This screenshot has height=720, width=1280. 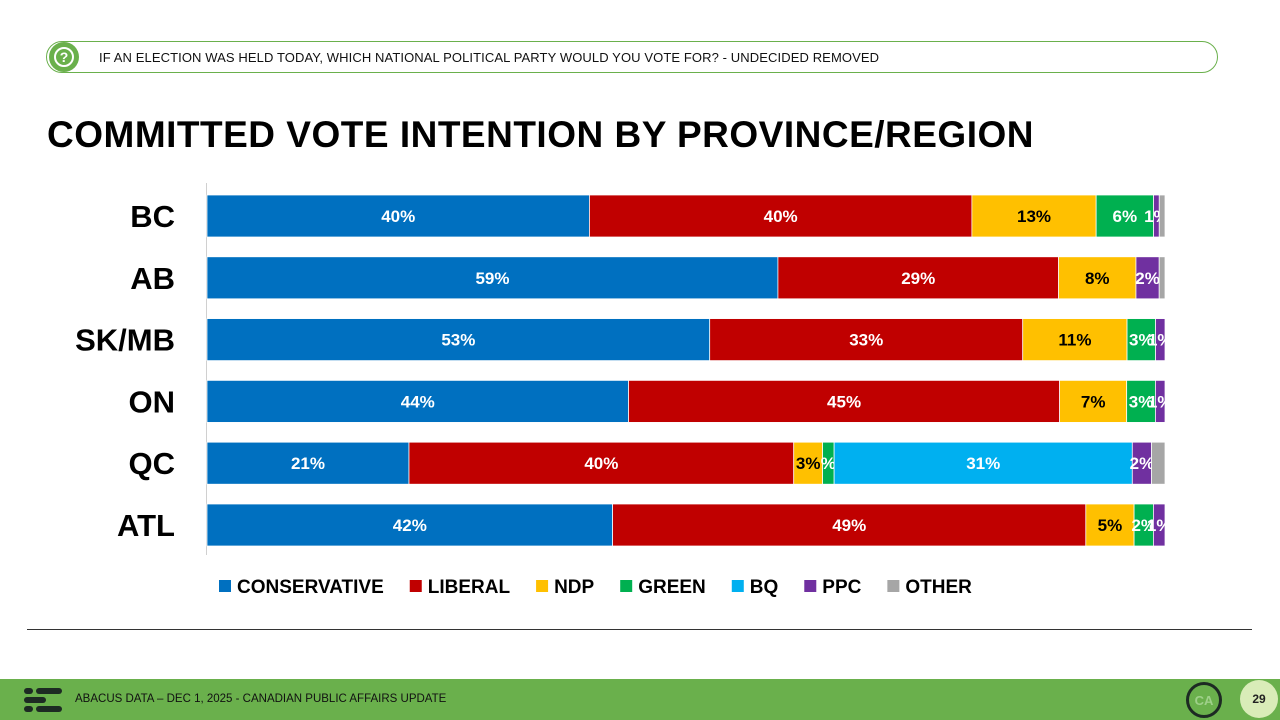 What do you see at coordinates (125, 340) in the screenshot?
I see `category-label: SK/MB` at bounding box center [125, 340].